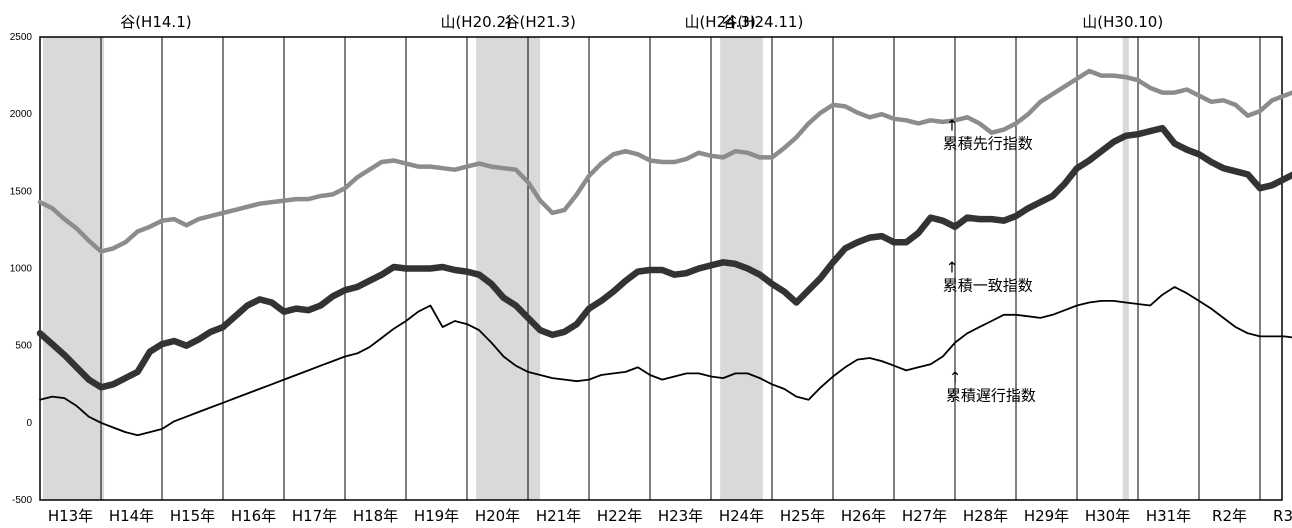 The height and width of the screenshot is (528, 1292). Describe the element at coordinates (989, 261) in the screenshot. I see `series-annotations: ↑累積先行指数↑累積一致指数↑累積遅行指数` at that location.